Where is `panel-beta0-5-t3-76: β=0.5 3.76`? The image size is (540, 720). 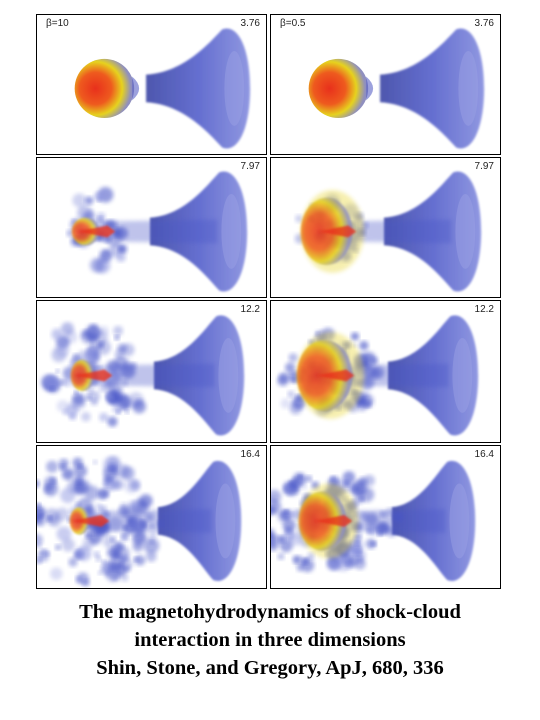
panel-beta0-5-t3-76: β=0.5 3.76 is located at coordinates (385, 84).